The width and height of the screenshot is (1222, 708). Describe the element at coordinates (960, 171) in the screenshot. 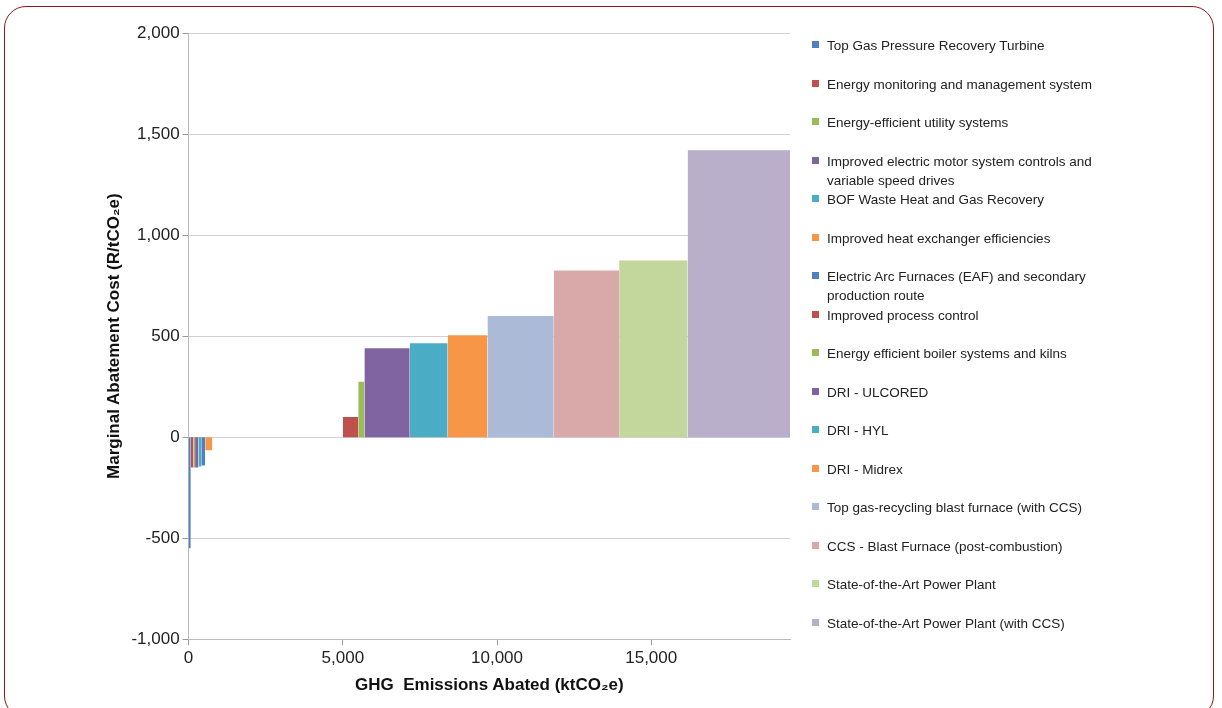

I see `legend-label: Improved electric motor system controls and variable speed drives` at that location.